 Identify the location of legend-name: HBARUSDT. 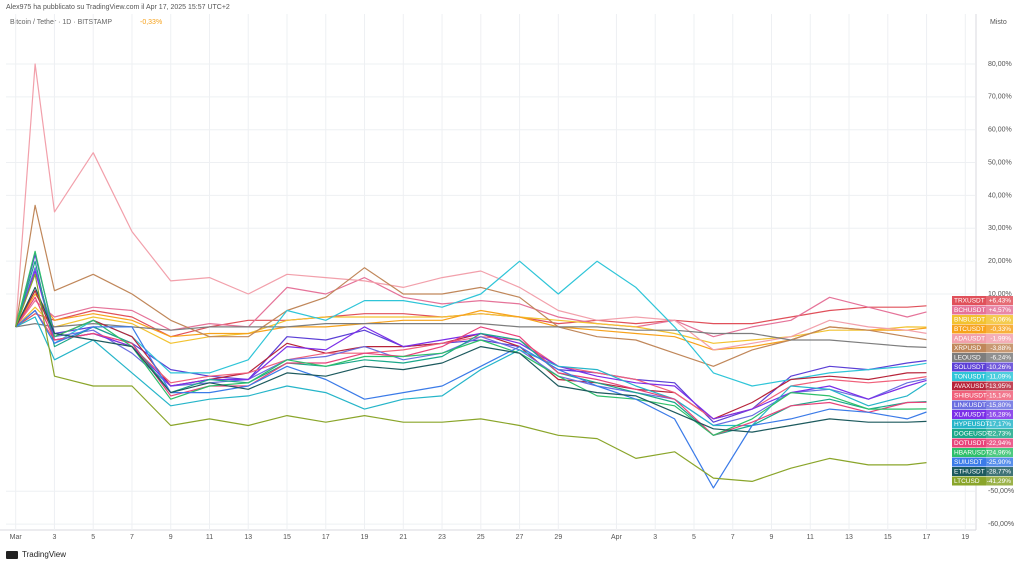
(972, 453).